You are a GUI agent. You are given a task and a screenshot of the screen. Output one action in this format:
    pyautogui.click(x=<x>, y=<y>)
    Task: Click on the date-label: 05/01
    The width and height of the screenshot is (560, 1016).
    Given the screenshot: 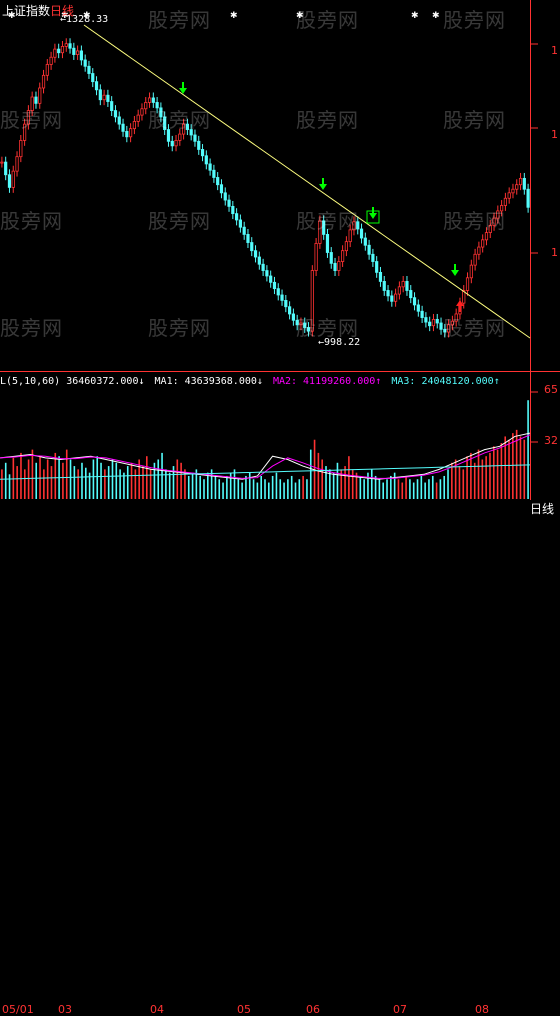 What is the action you would take?
    pyautogui.click(x=18, y=1009)
    